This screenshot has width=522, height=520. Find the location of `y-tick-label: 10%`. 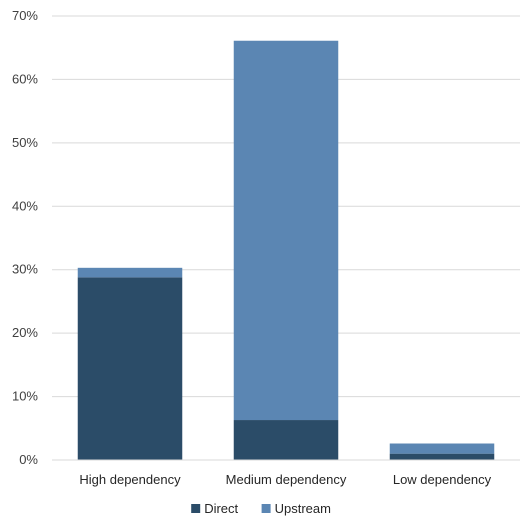

y-tick-label: 10% is located at coordinates (25, 396).